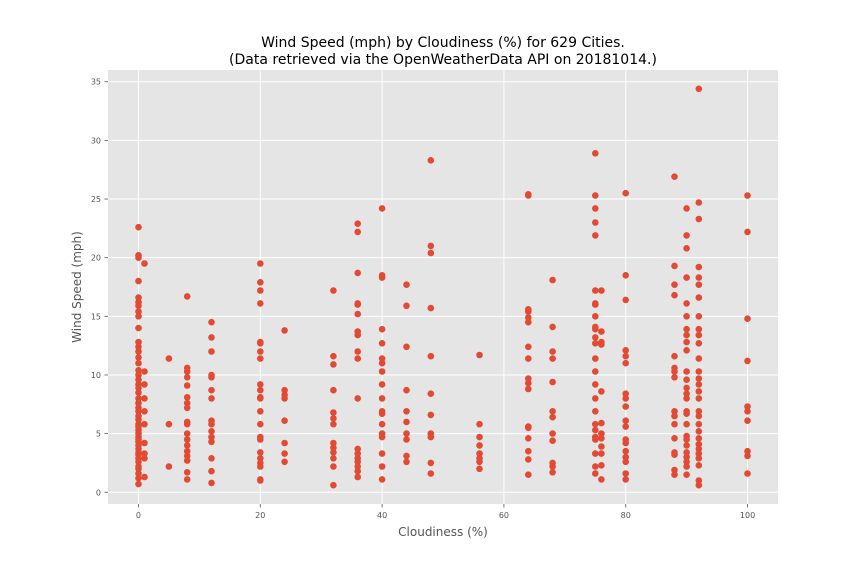 The height and width of the screenshot is (576, 864). I want to click on y-tick-label: 25, so click(96, 199).